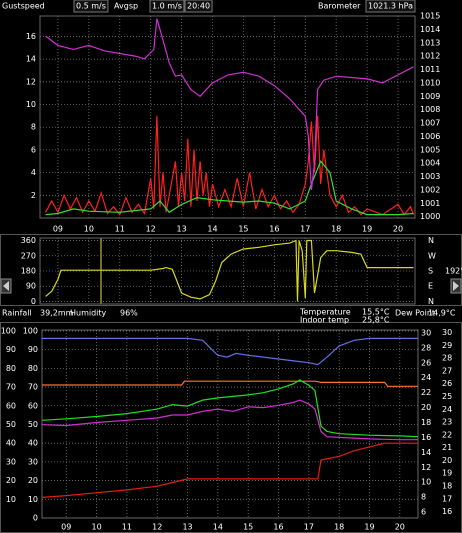 The image size is (462, 533). What do you see at coordinates (6, 286) in the screenshot?
I see `scroll-left` at bounding box center [6, 286].